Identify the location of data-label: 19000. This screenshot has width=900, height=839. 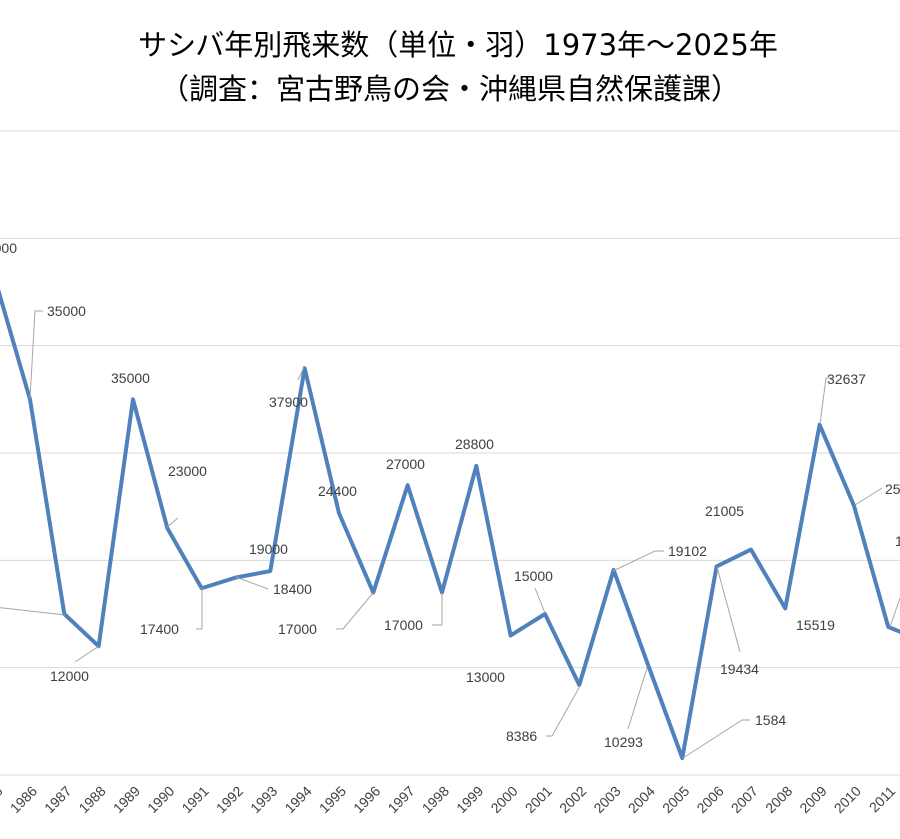
(268, 549).